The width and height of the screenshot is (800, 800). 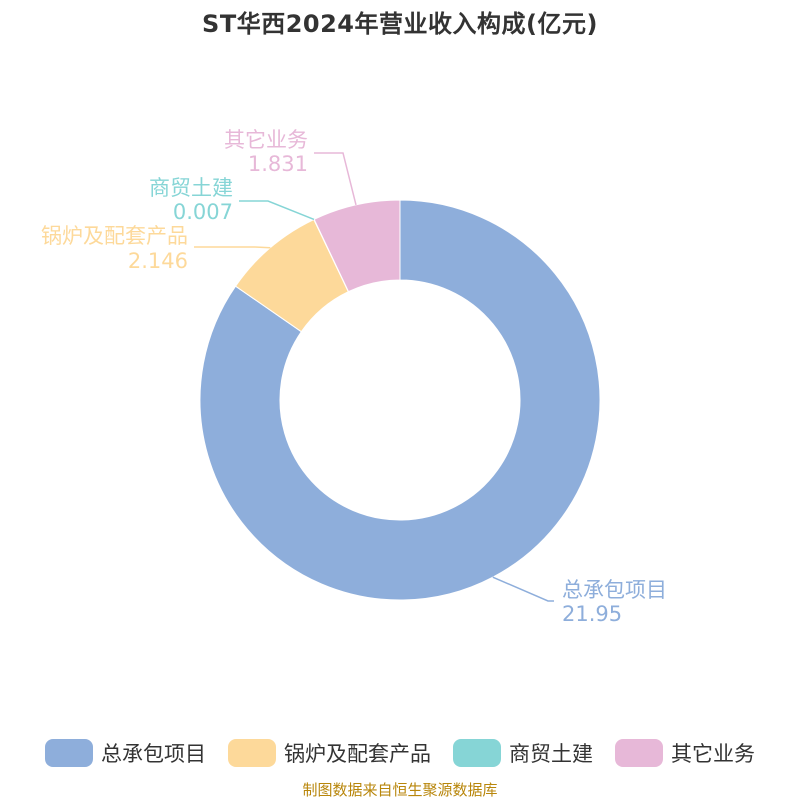 I want to click on legend: 总承包项目 锅炉及配套产品 商贸土建 其它业务, so click(x=400, y=753).